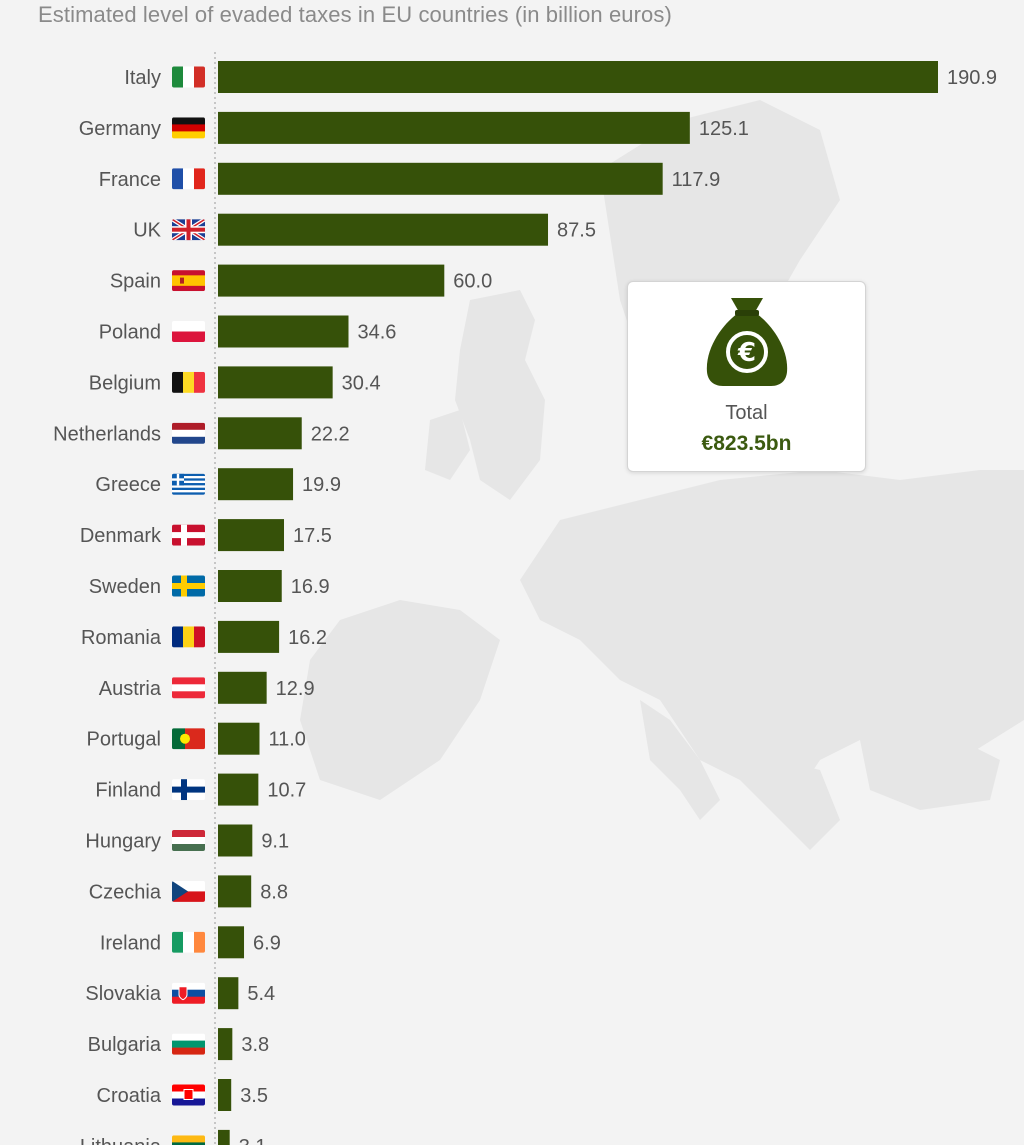 Image resolution: width=1024 pixels, height=1145 pixels. I want to click on value-label: 17.5, so click(312, 536).